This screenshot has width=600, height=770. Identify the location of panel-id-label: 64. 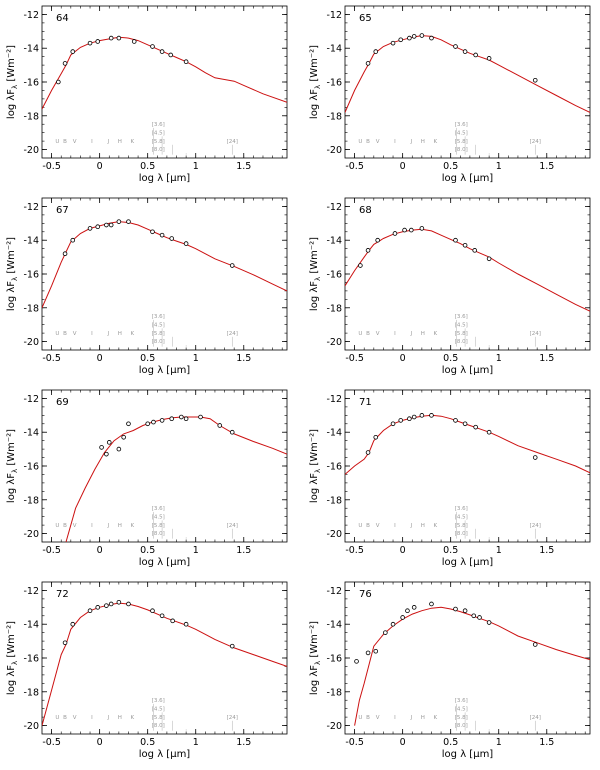
(62, 18).